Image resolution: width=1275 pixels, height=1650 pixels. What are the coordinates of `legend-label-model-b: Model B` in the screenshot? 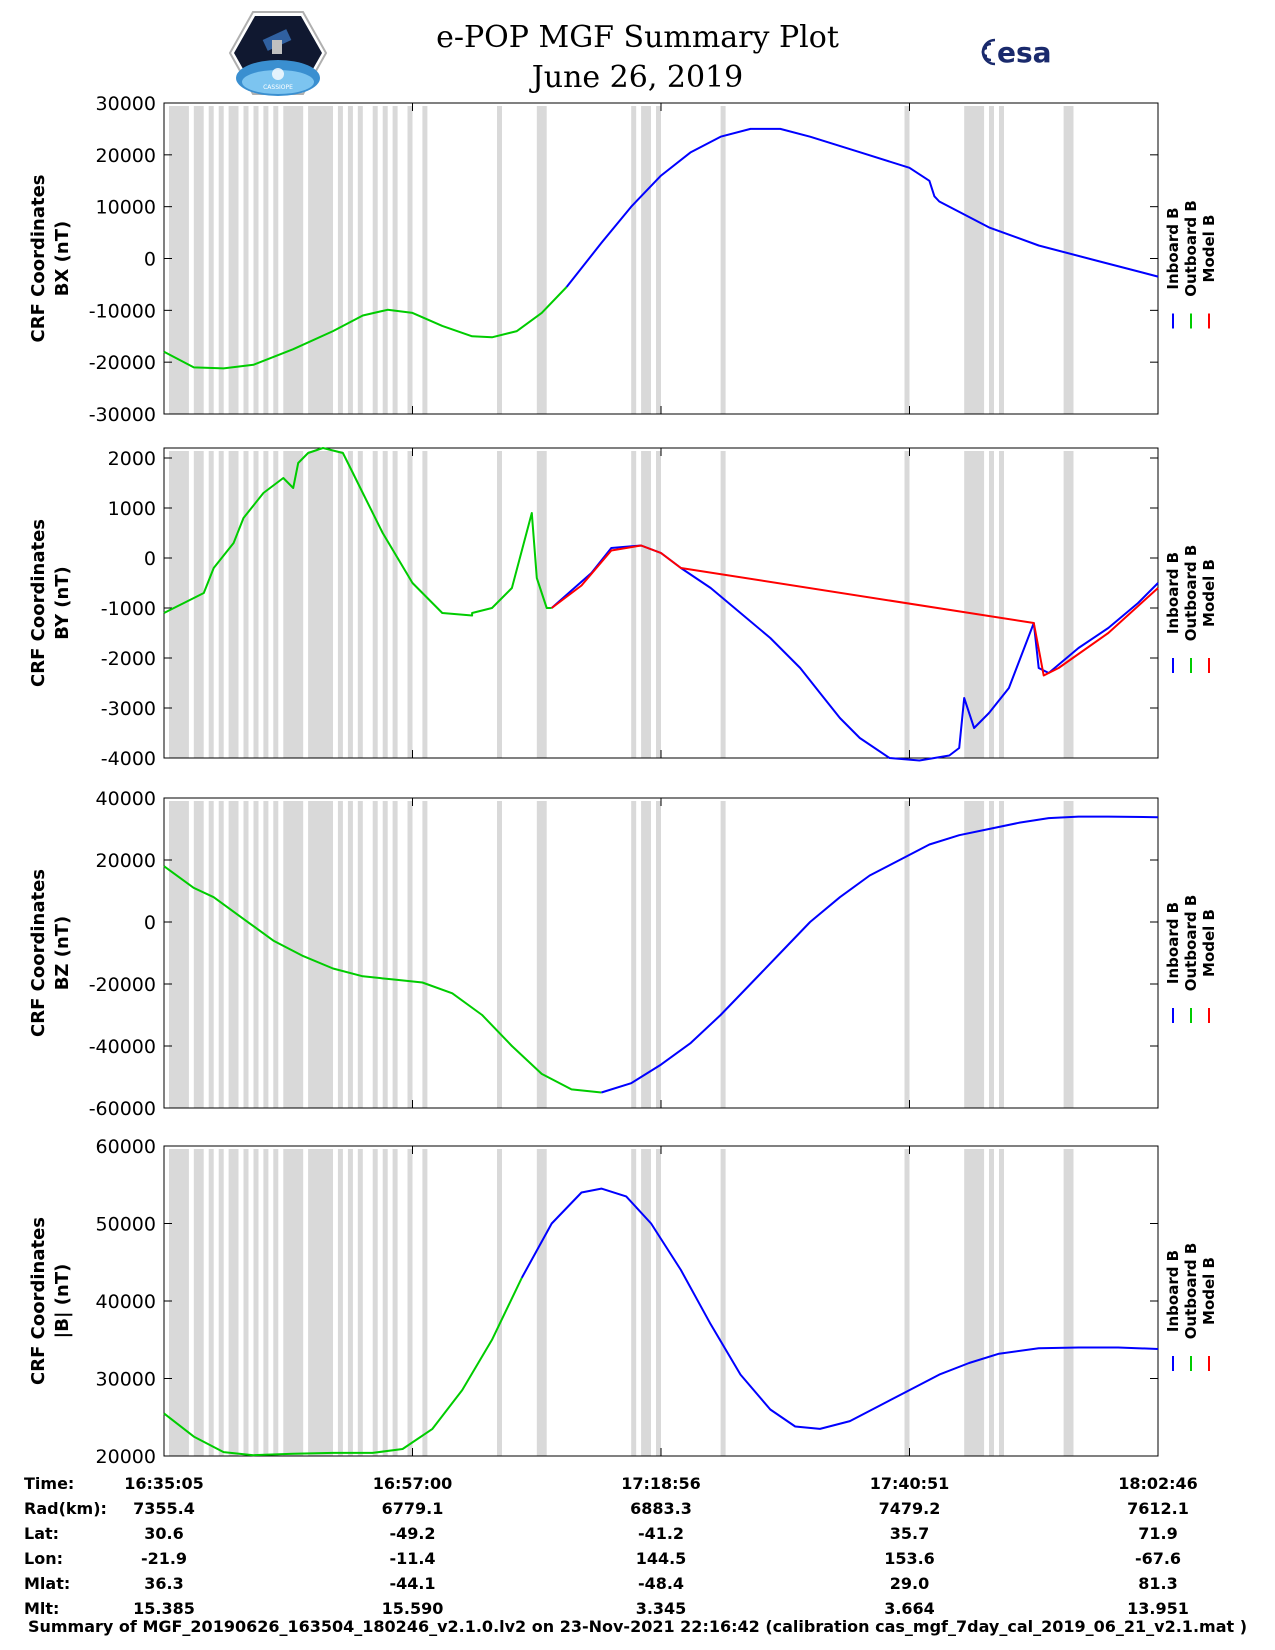 It's located at (1209, 249).